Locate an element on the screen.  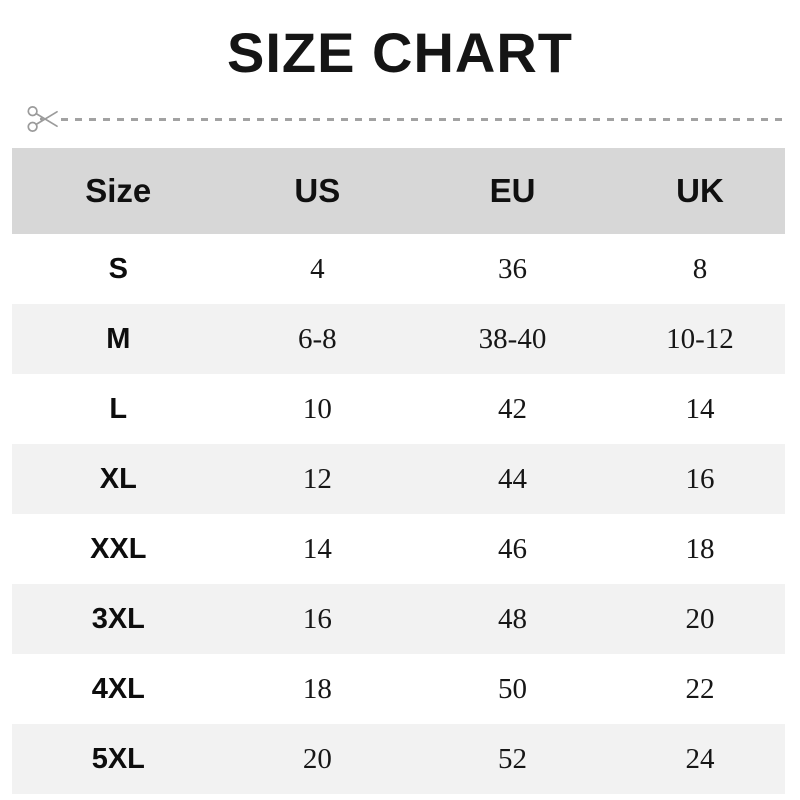
cell-us: 14 is located at coordinates (317, 548).